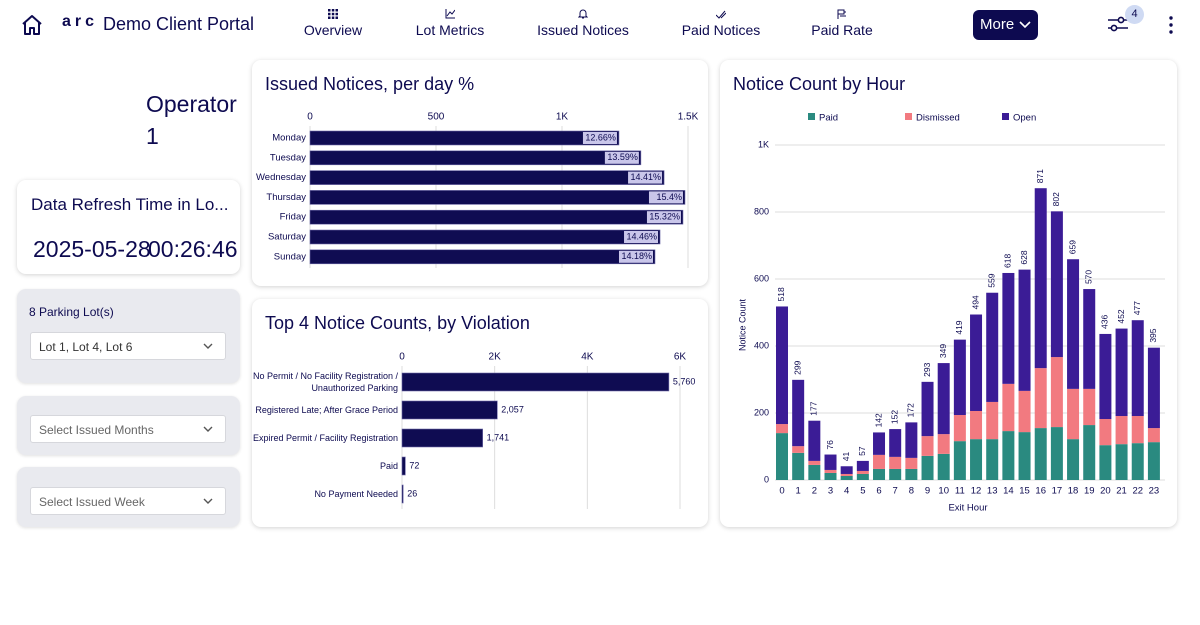  What do you see at coordinates (583, 23) in the screenshot?
I see `nav-item: Issued Notices` at bounding box center [583, 23].